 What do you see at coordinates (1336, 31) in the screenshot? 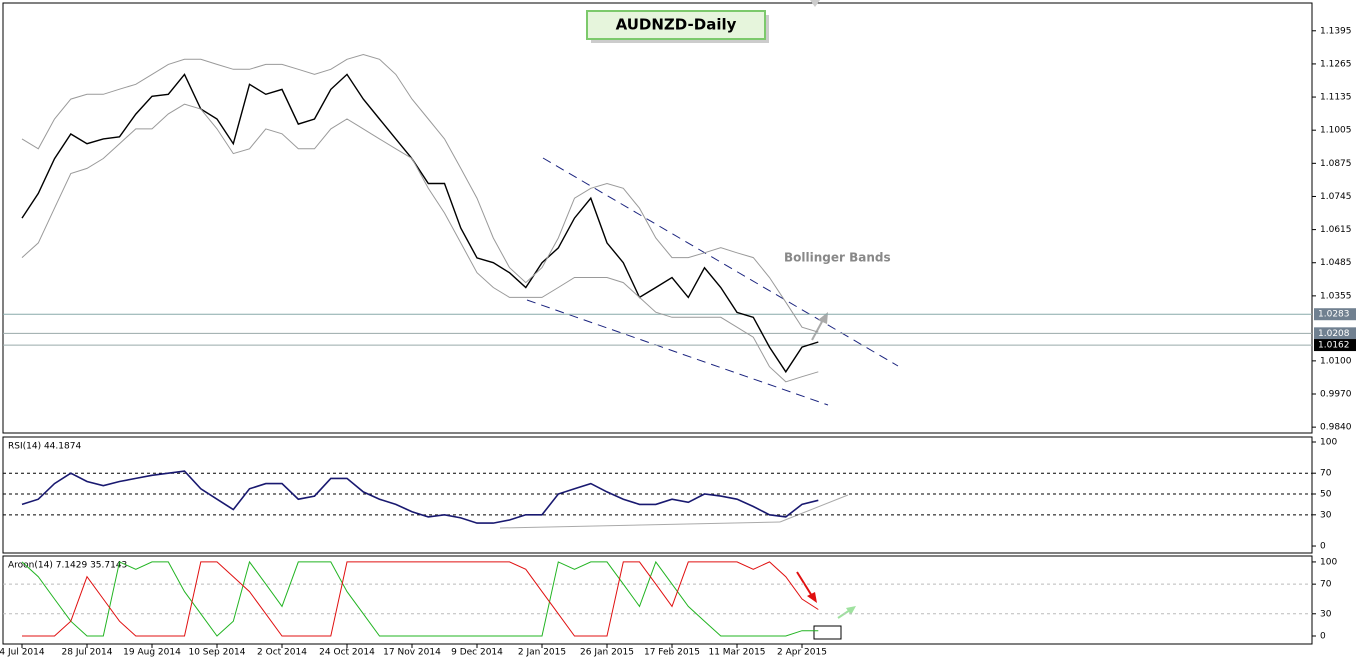
I see `y-tick-label: 1.1395` at bounding box center [1336, 31].